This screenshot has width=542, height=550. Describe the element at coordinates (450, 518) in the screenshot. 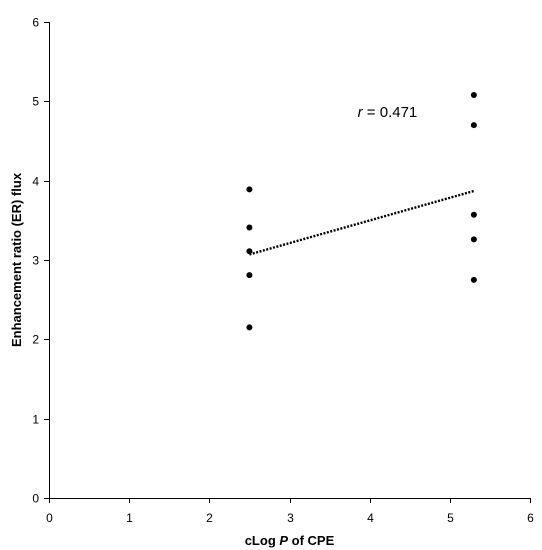

I see `x-tick-label: 5` at that location.